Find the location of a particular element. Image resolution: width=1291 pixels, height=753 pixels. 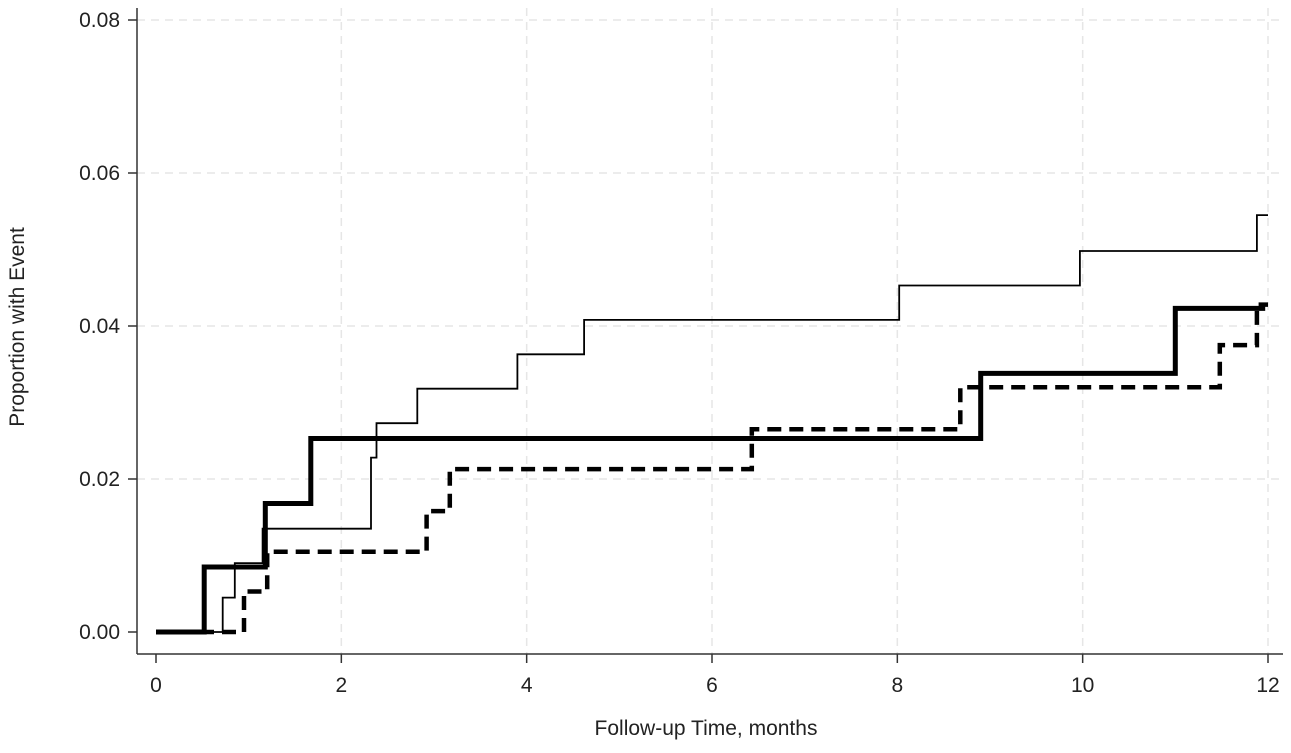

y-tick-label: 0.04 is located at coordinates (99, 326).